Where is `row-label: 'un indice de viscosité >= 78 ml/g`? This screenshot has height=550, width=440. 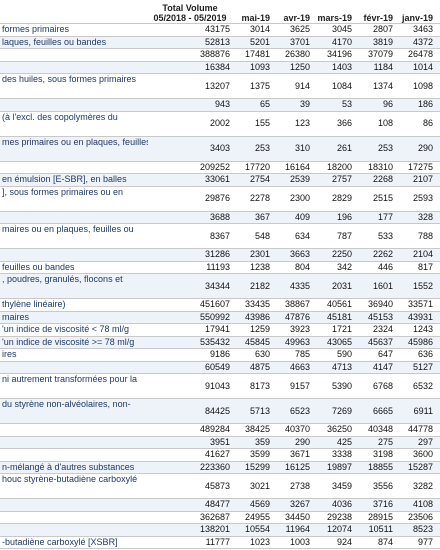 row-label: 'un indice de viscosité >= 78 ml/g is located at coordinates (74, 342).